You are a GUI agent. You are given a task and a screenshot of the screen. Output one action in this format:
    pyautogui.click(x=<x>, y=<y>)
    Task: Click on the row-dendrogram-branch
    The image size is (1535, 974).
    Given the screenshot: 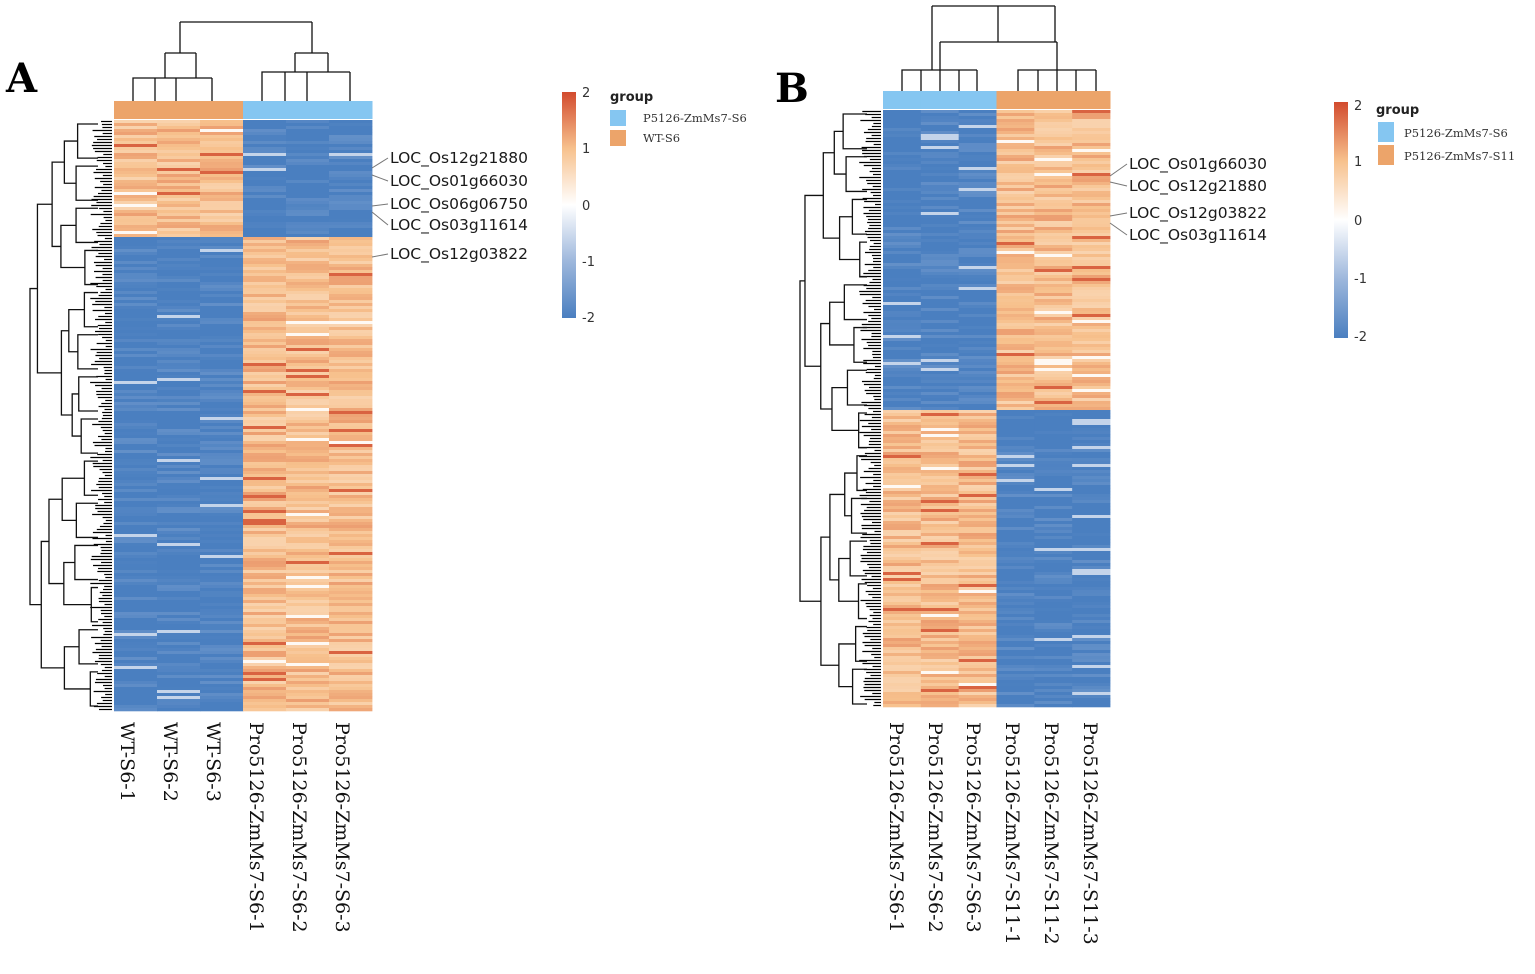 What is the action you would take?
    pyautogui.click(x=862, y=430)
    